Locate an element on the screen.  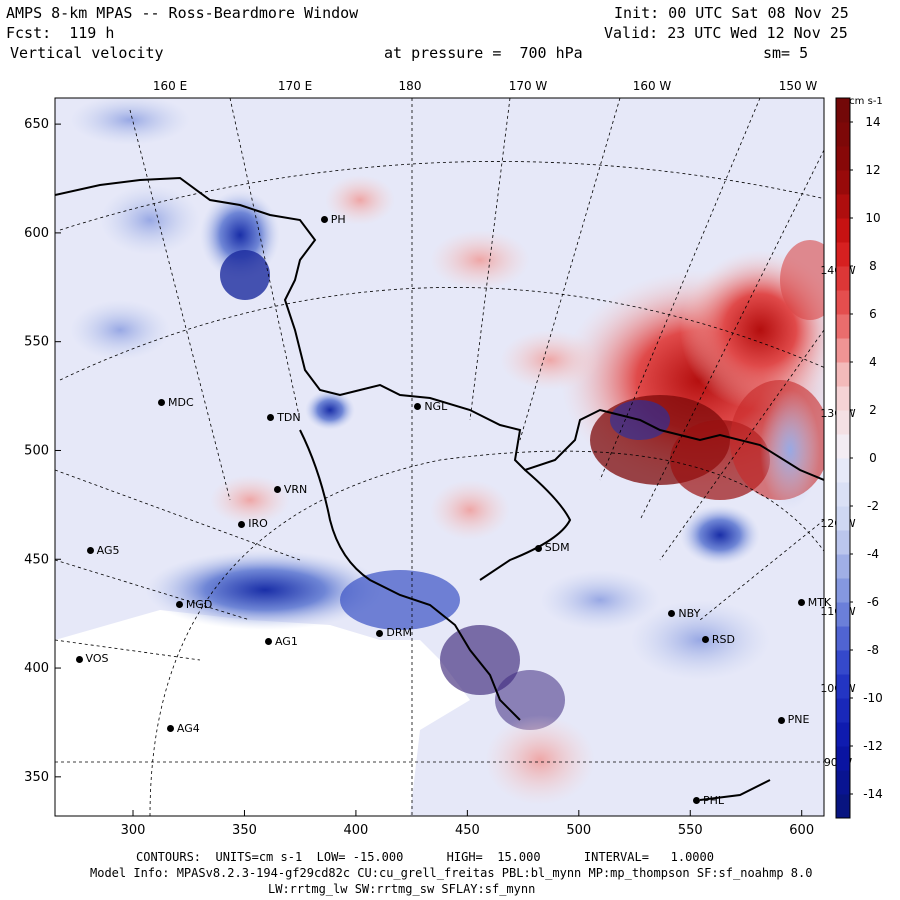
x-tick-label: 600 is located at coordinates (801, 830).